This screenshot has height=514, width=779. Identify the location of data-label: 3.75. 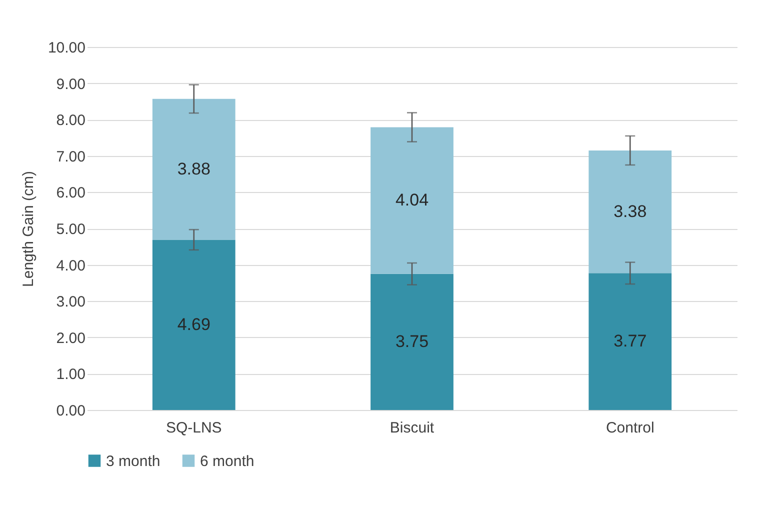
(412, 341).